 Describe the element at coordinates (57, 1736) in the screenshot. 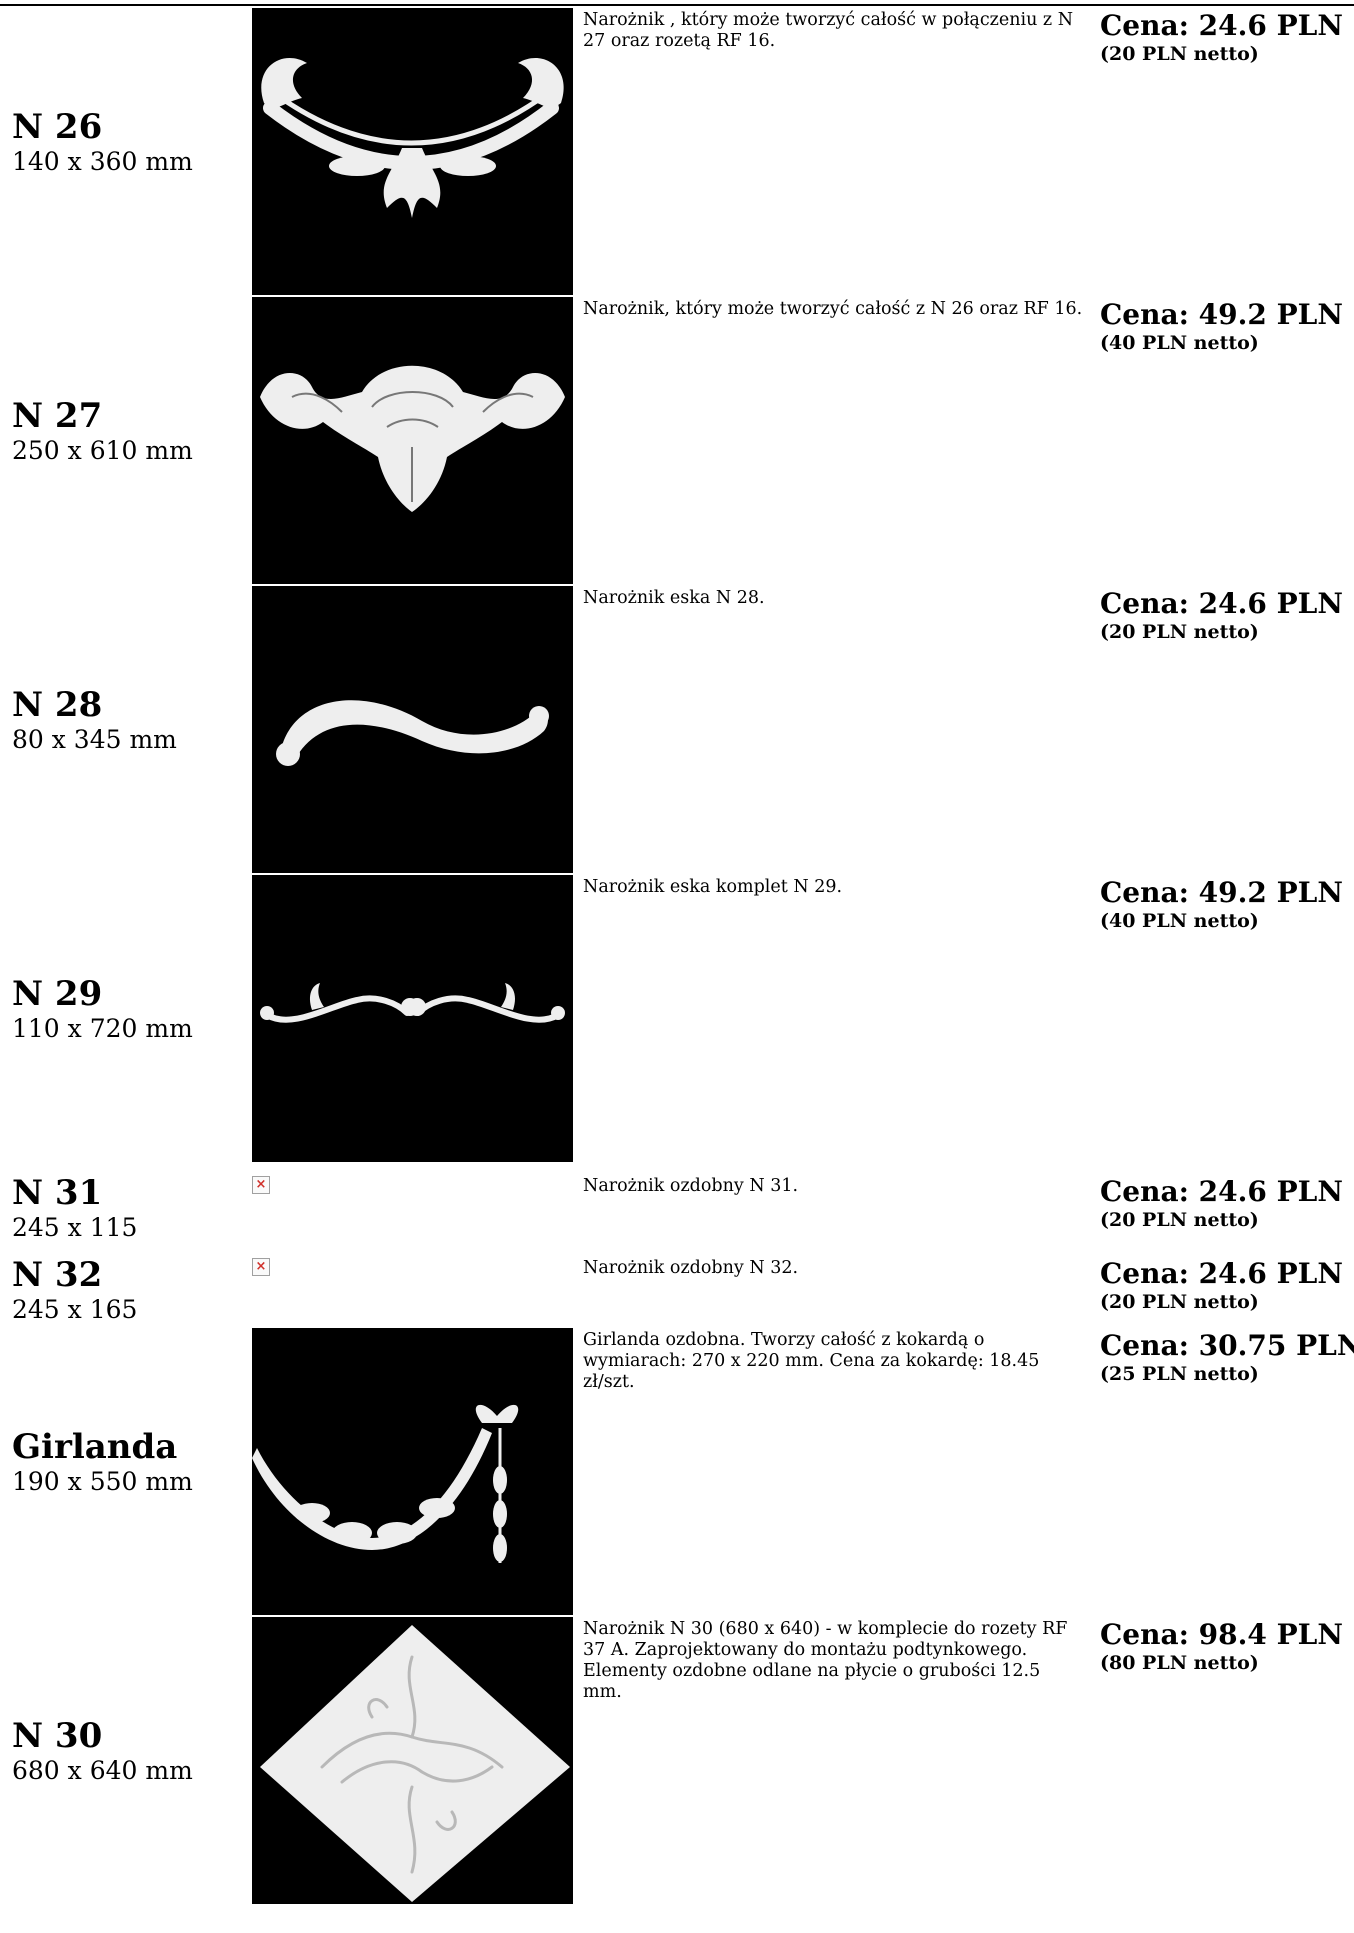

I see `product-title: N 30` at that location.